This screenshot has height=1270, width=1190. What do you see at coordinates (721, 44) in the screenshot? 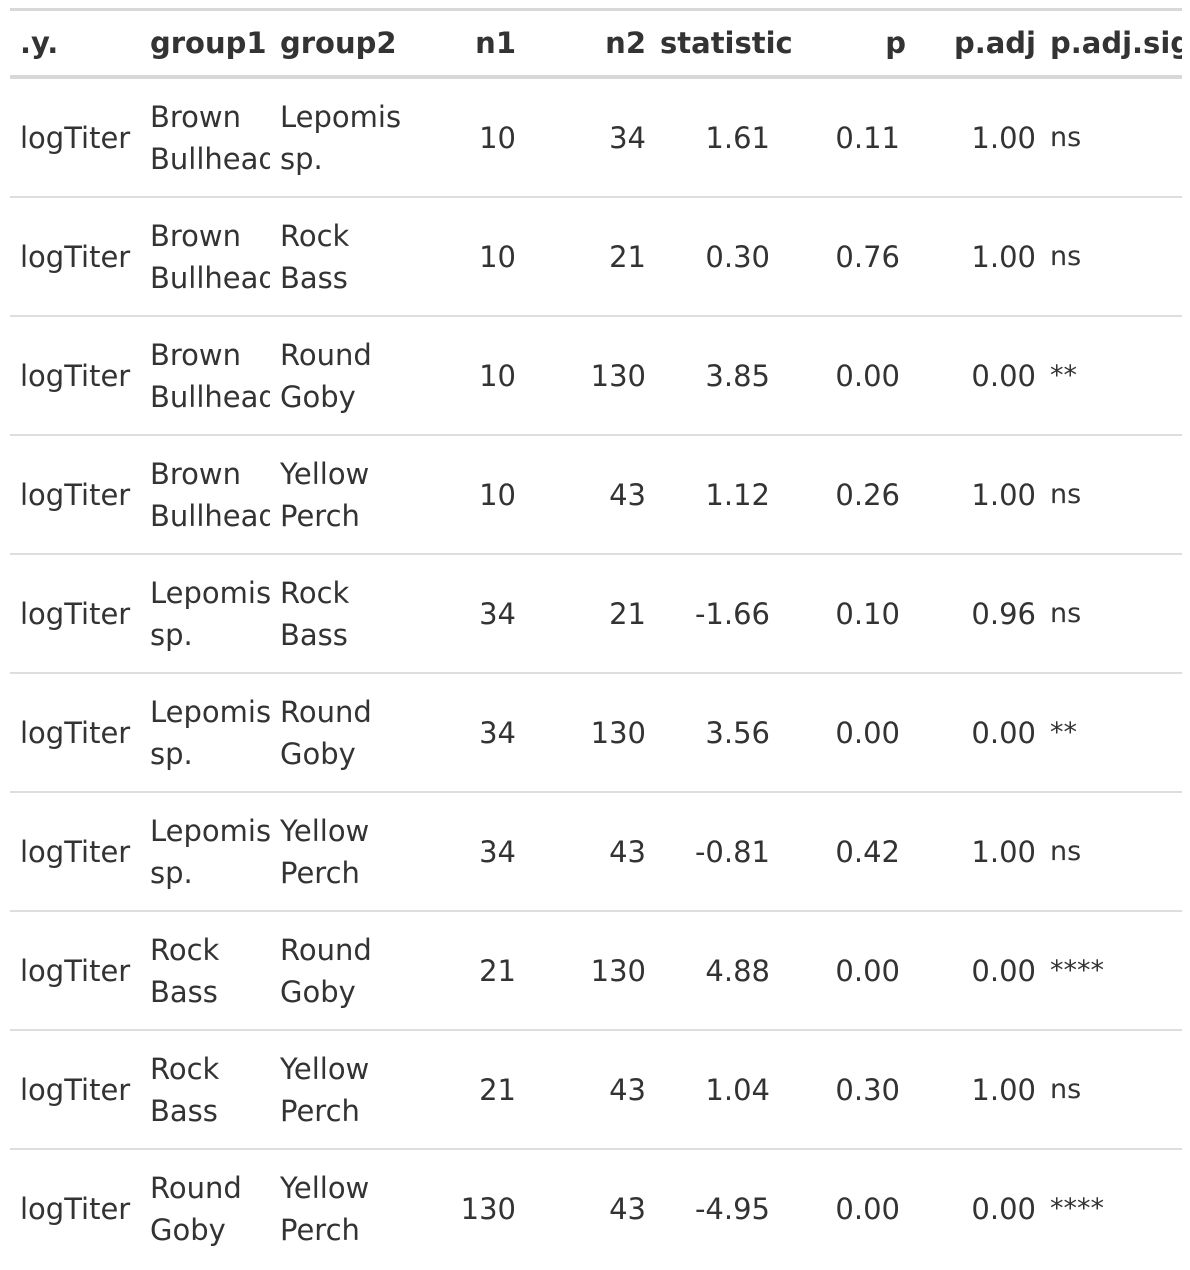
I see `column-header-statistic: statistic` at bounding box center [721, 44].